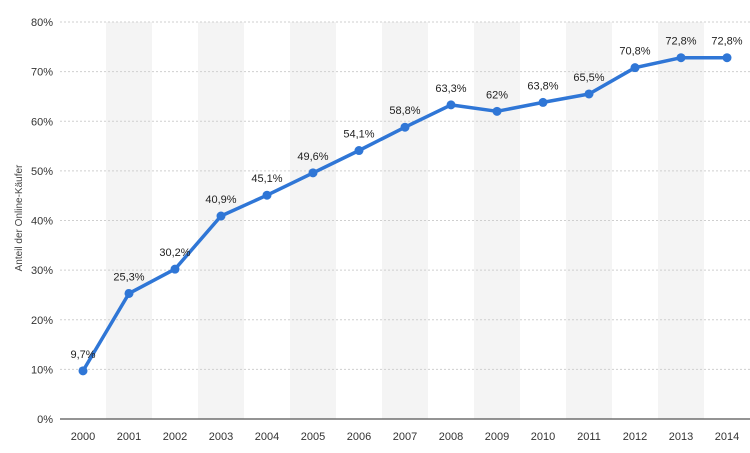  Describe the element at coordinates (589, 437) in the screenshot. I see `x-tick-label: 2011` at that location.